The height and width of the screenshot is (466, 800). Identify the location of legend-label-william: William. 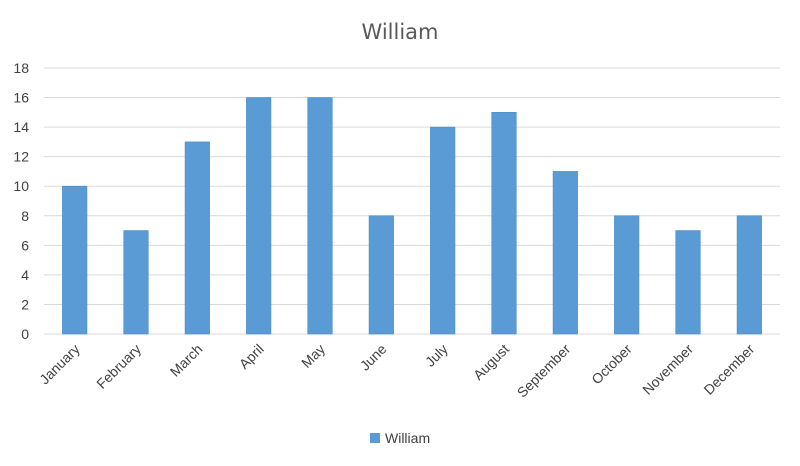
(407, 438).